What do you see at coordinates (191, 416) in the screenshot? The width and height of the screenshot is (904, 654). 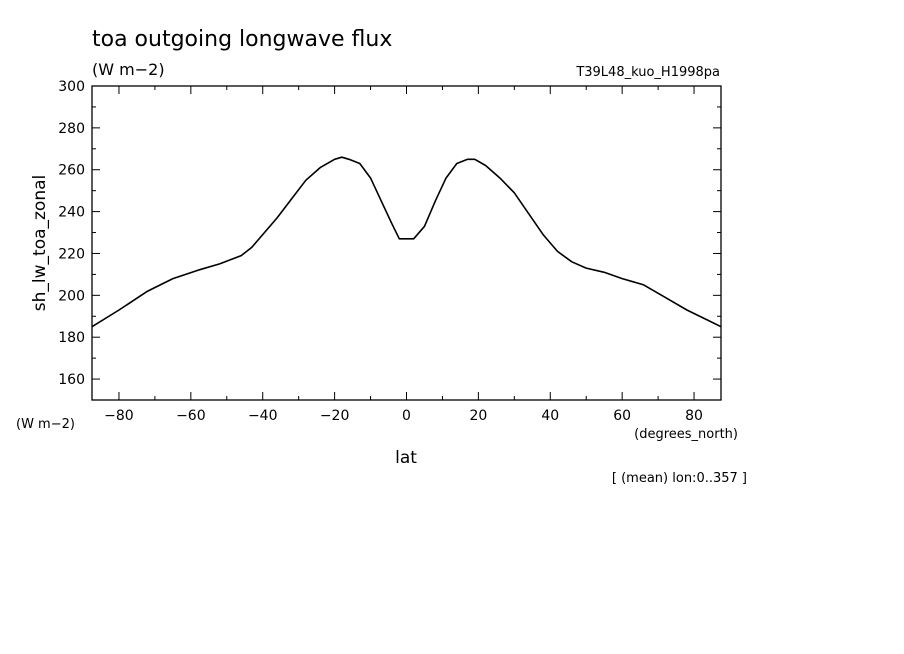 I see `x-tick-label: −60` at bounding box center [191, 416].